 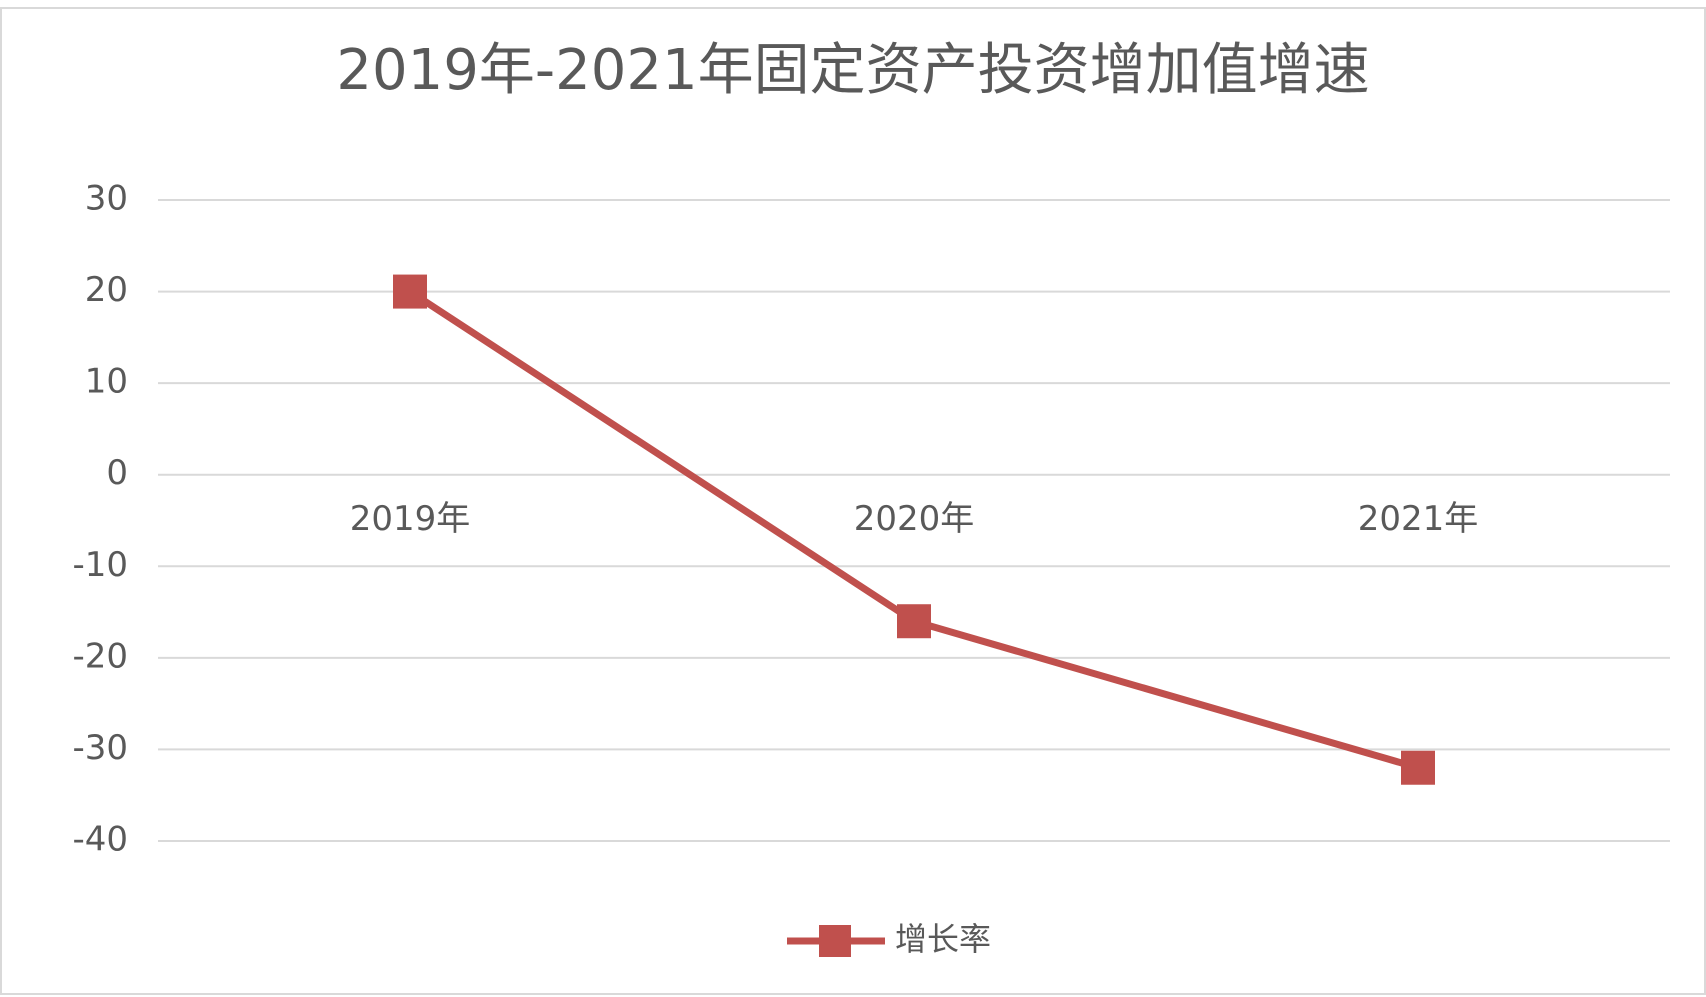 What do you see at coordinates (943, 939) in the screenshot?
I see `legend-label: 增长率` at bounding box center [943, 939].